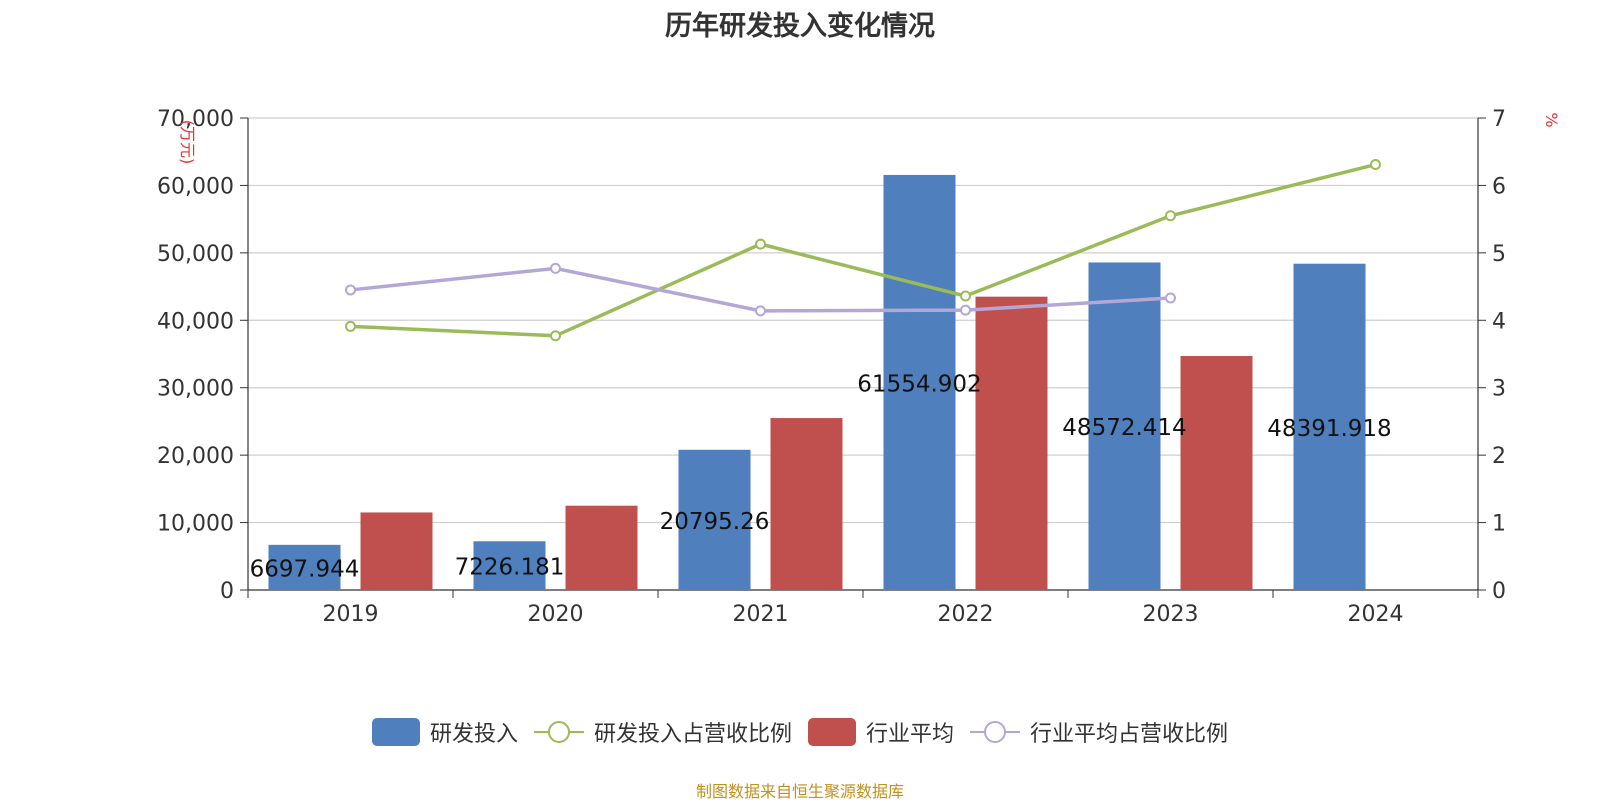 The width and height of the screenshot is (1600, 802). I want to click on y-right-tick-label: 7, so click(1499, 119).